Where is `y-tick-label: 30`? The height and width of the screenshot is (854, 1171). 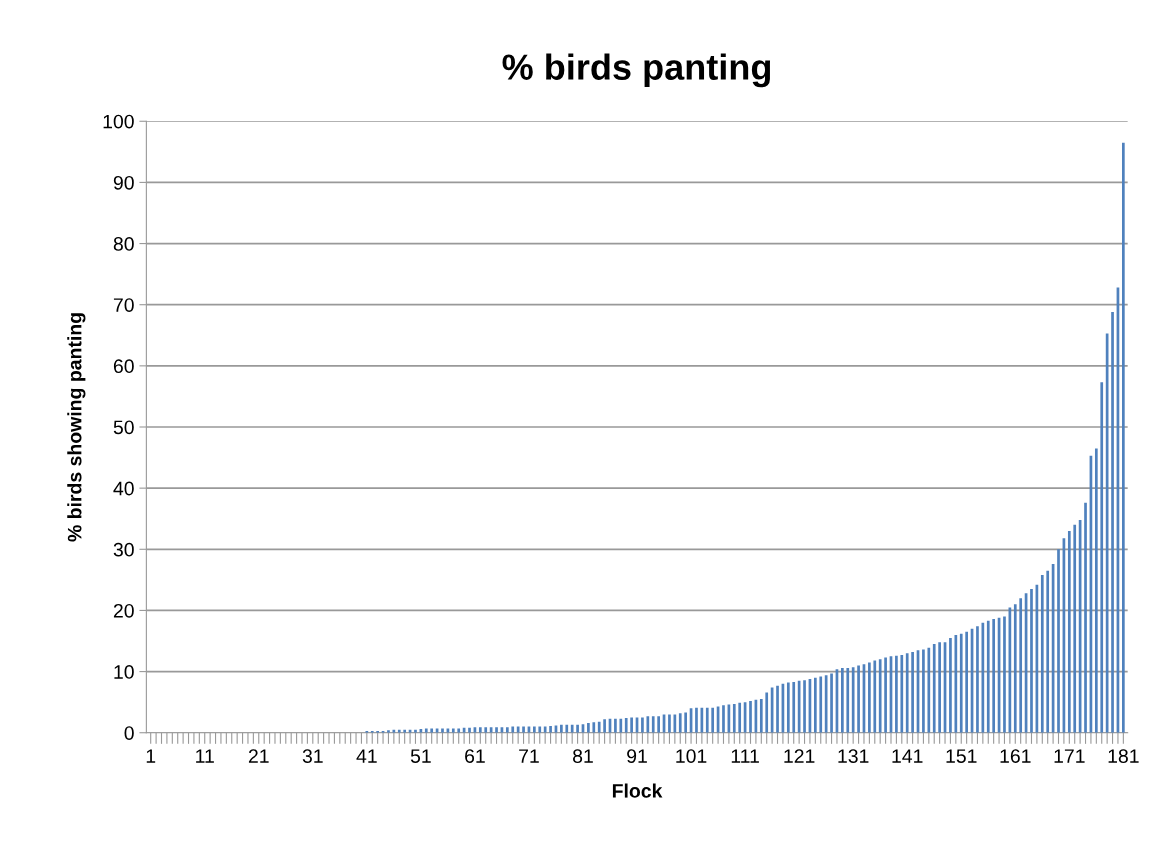 y-tick-label: 30 is located at coordinates (123, 549).